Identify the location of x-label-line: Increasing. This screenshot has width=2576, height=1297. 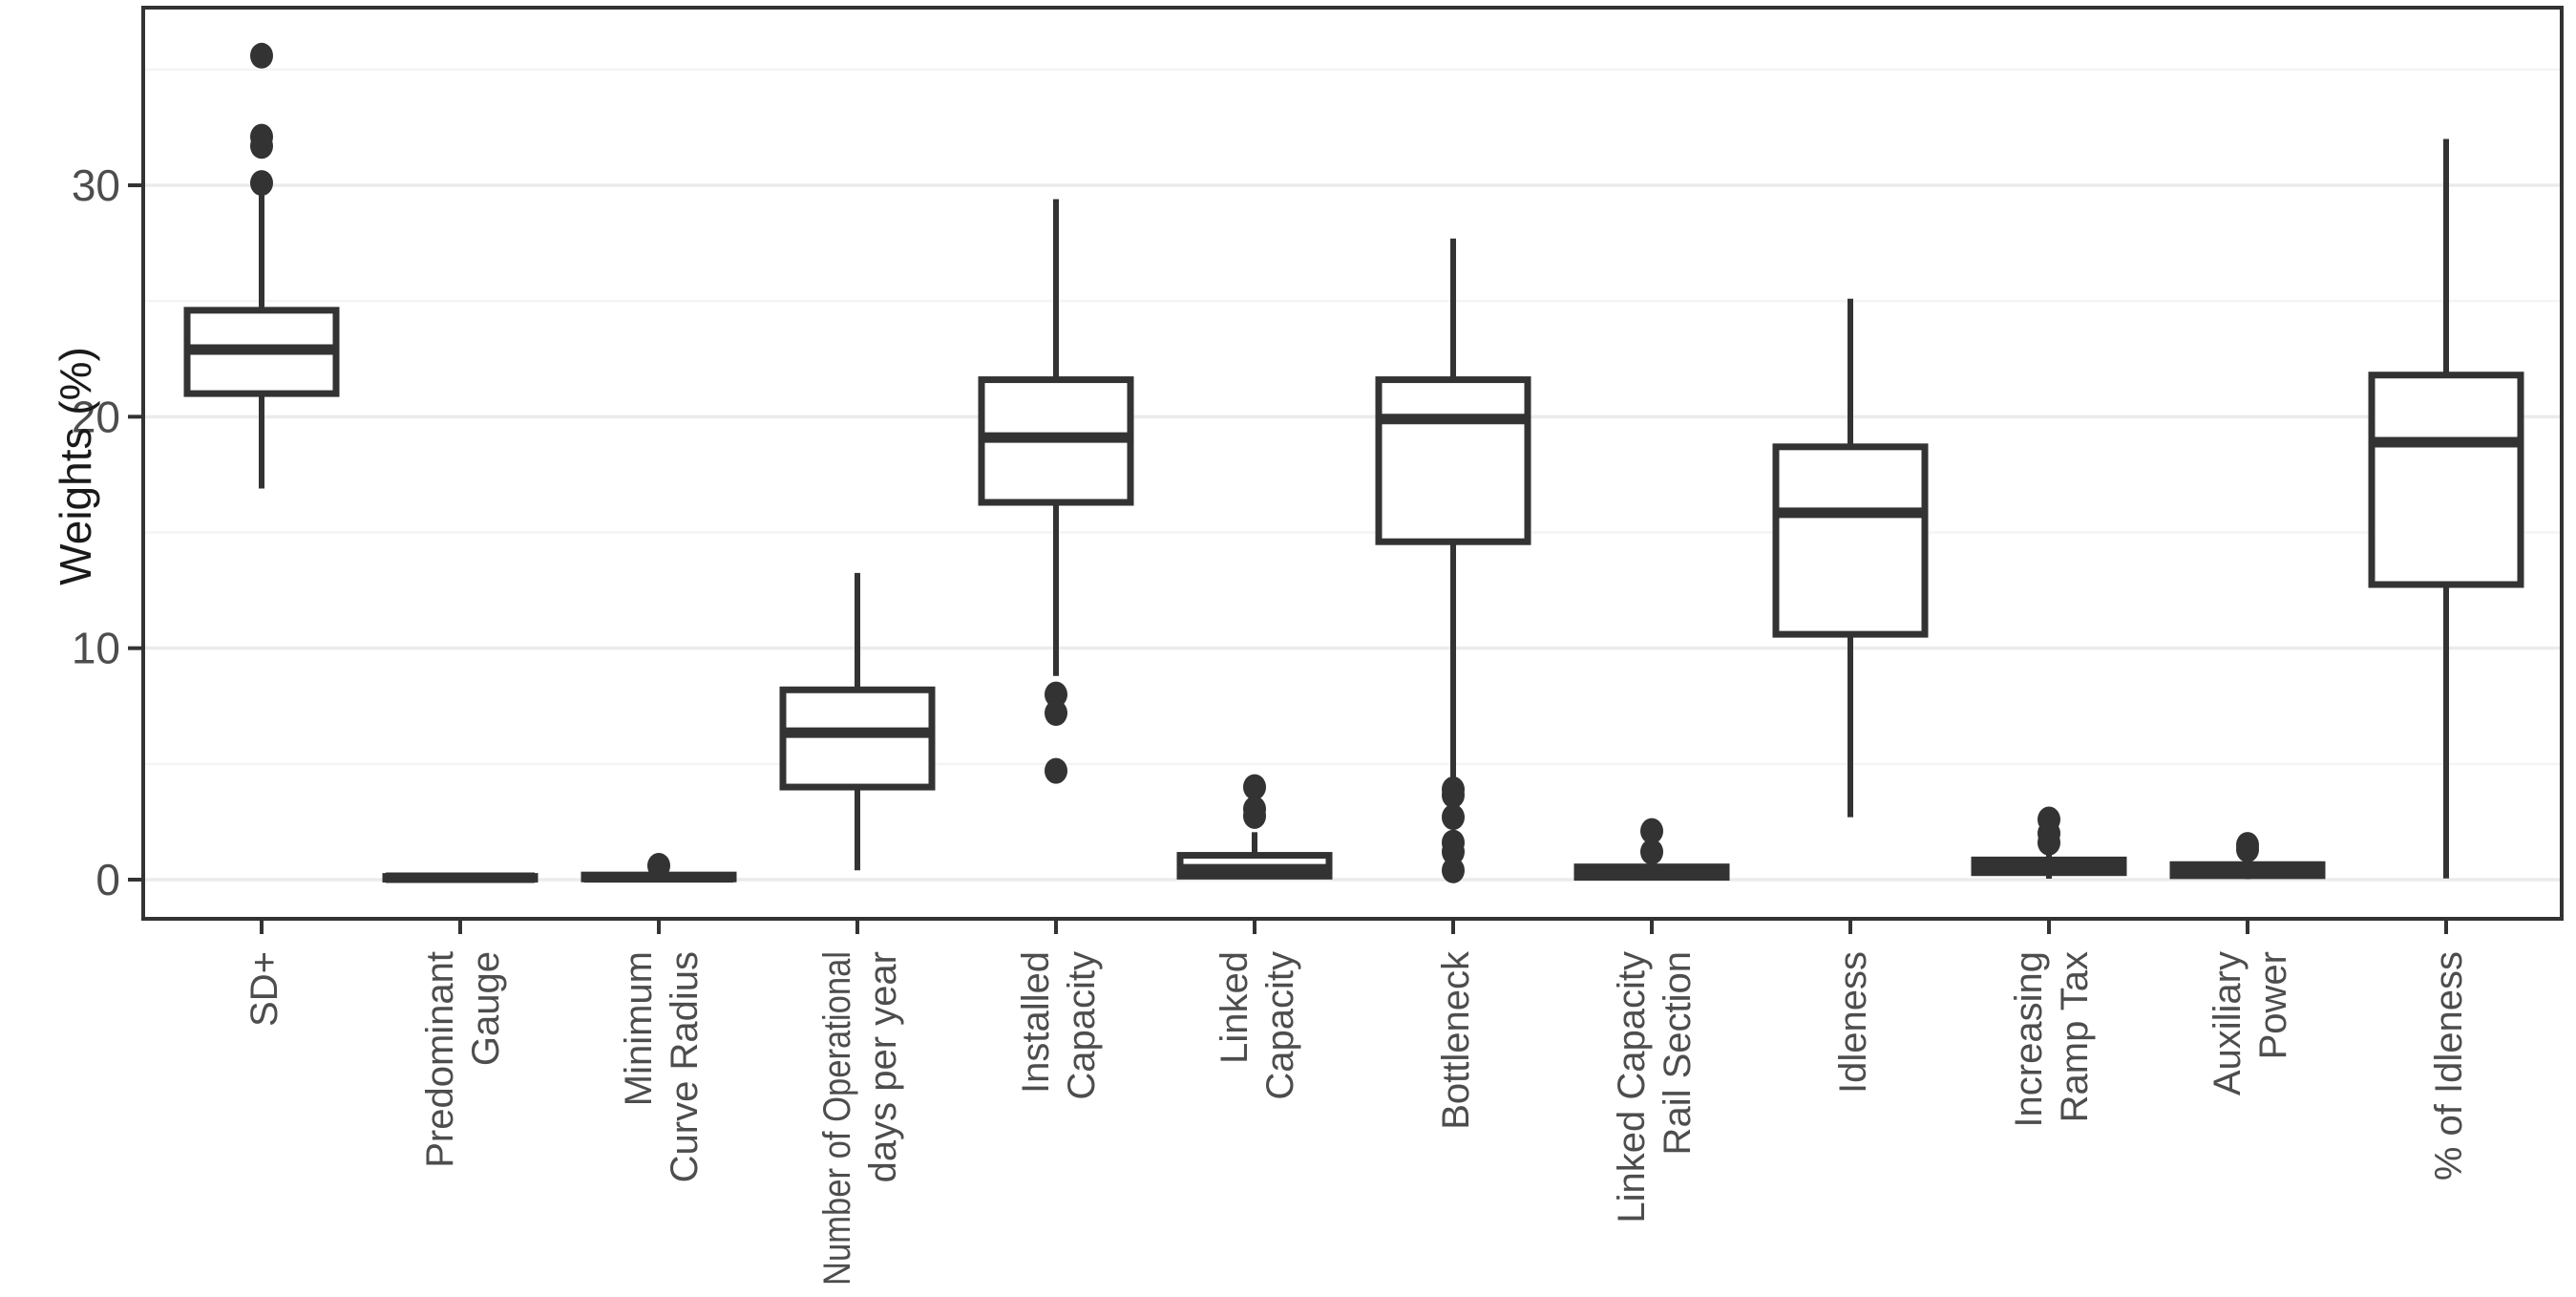
(2029, 1040).